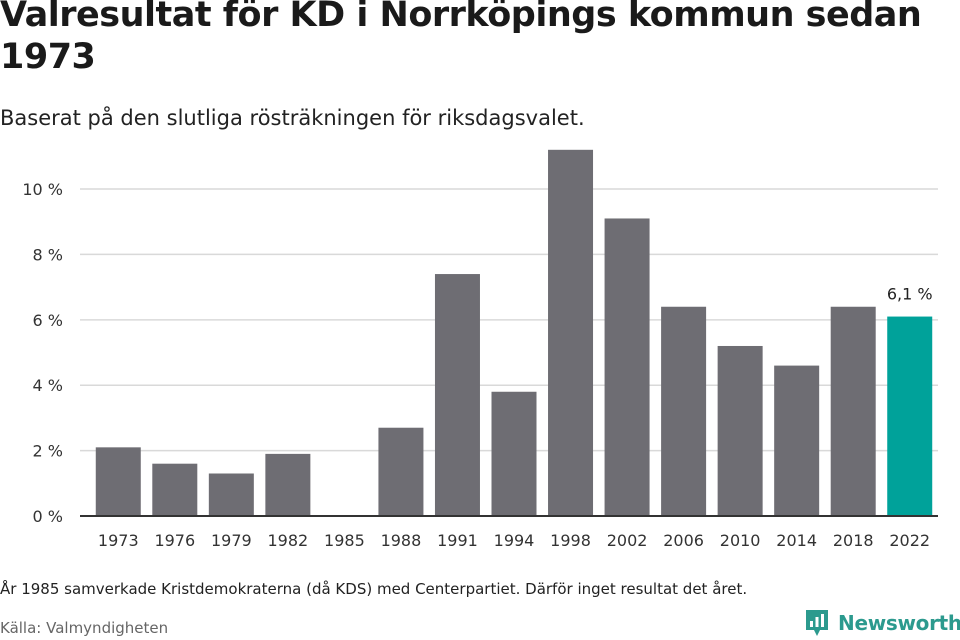 This screenshot has height=640, width=960. What do you see at coordinates (288, 540) in the screenshot?
I see `x-tick-label: 1982` at bounding box center [288, 540].